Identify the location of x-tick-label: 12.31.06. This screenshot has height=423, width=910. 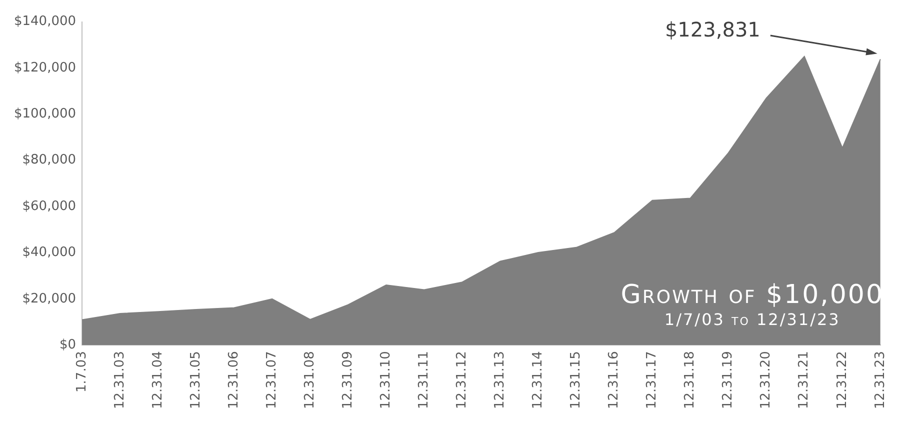
(234, 380).